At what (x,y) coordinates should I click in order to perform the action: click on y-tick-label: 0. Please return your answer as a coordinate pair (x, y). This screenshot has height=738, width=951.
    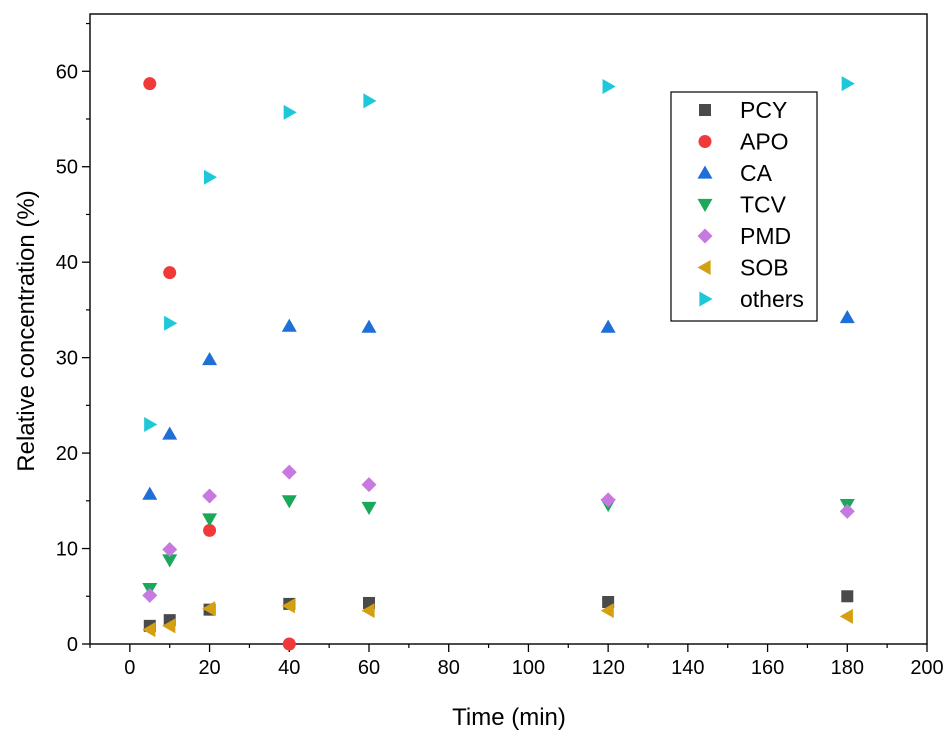
    Looking at the image, I should click on (72, 645).